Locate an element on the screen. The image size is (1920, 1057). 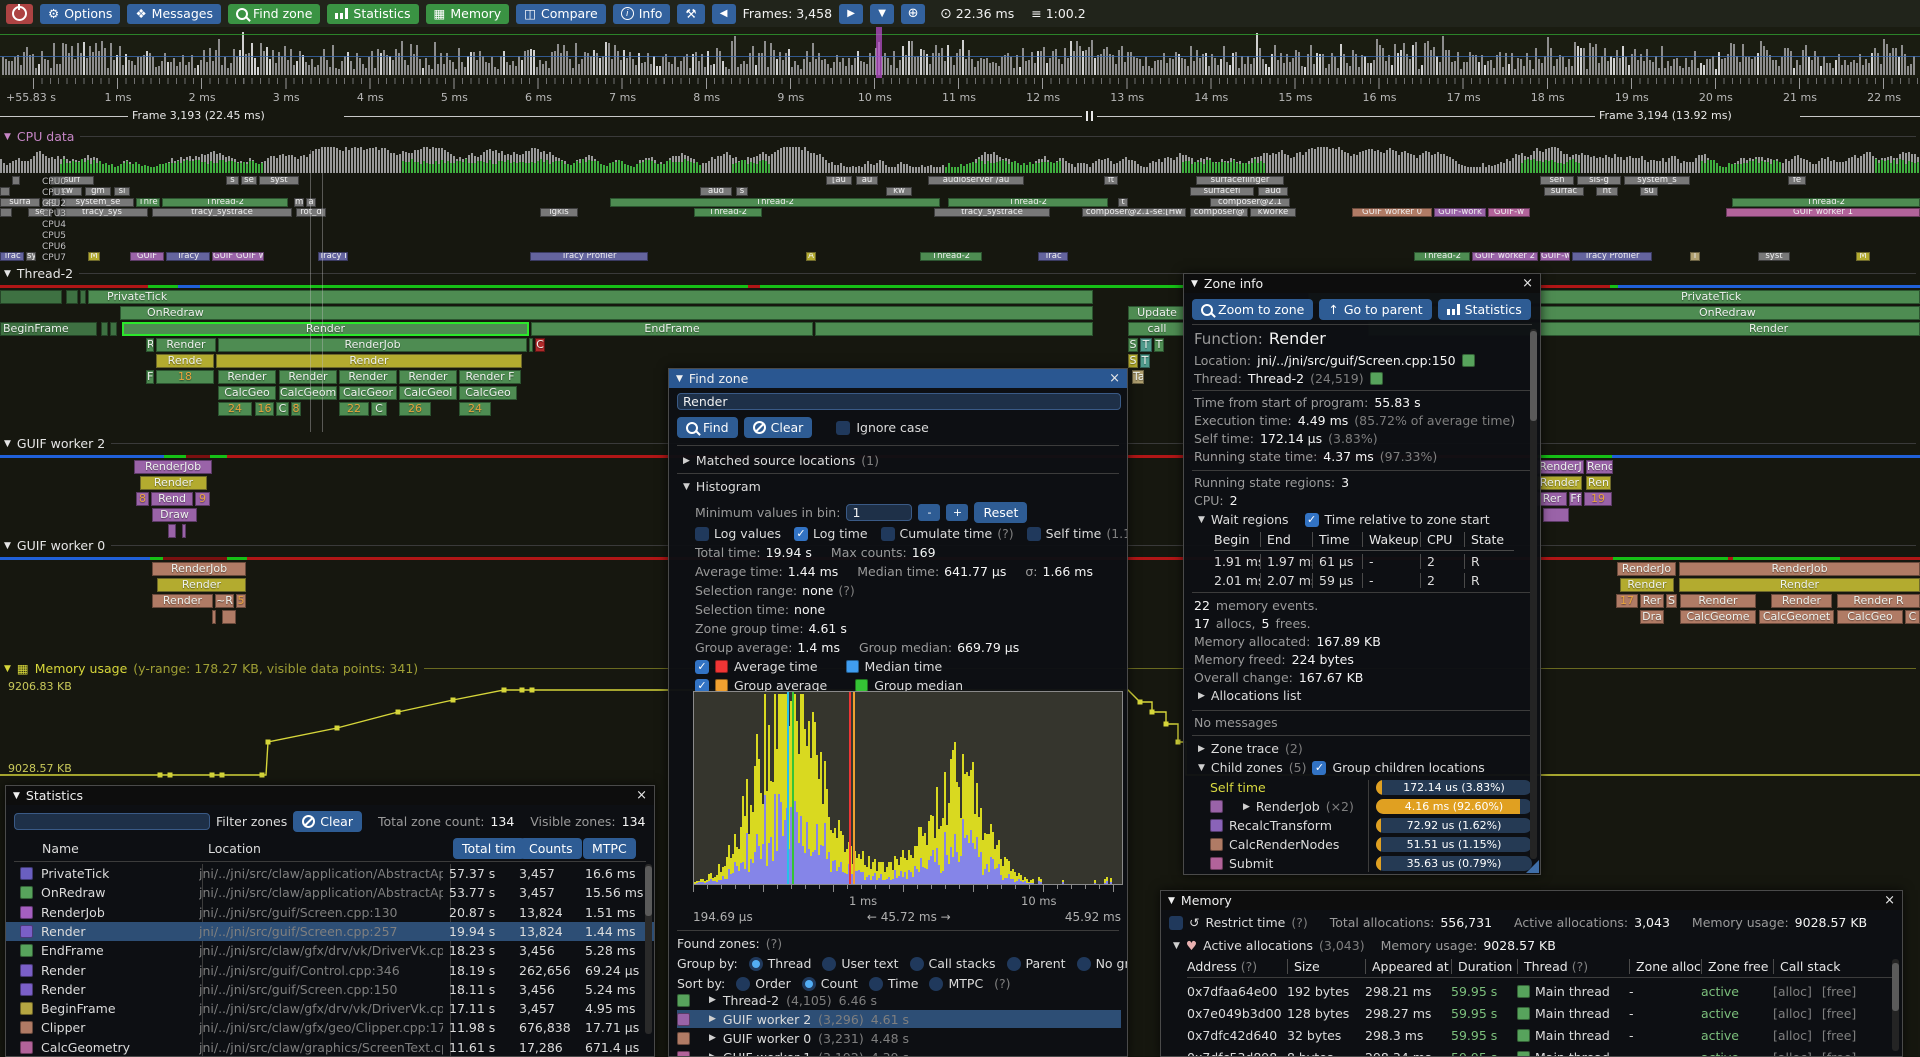
cpu-zone-segment: Thread-2 is located at coordinates (225, 202).